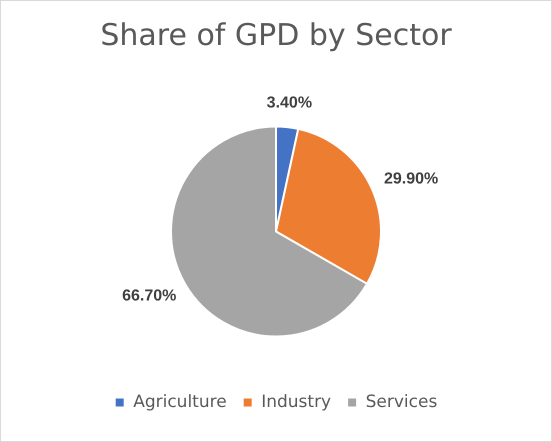  What do you see at coordinates (402, 402) in the screenshot?
I see `legend-label: Services` at bounding box center [402, 402].